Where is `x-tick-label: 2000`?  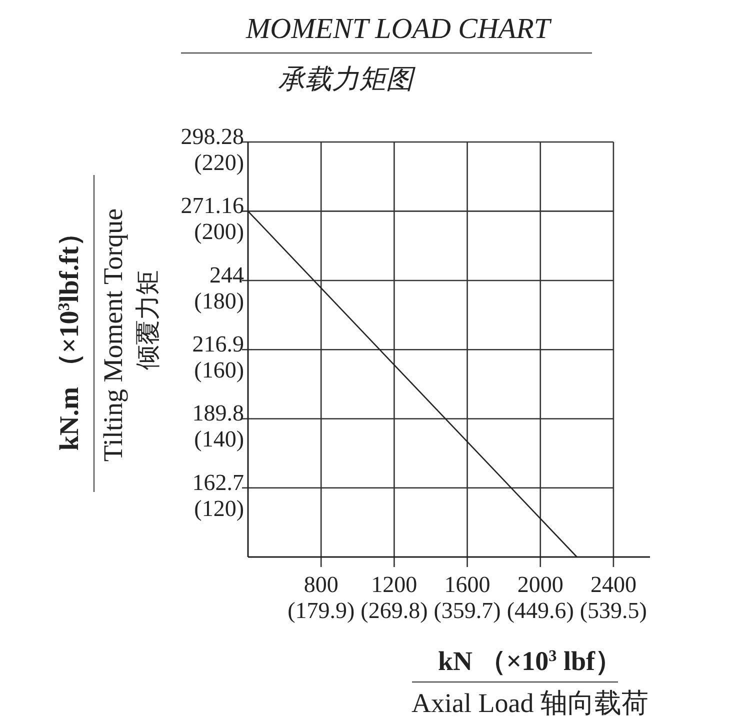 x-tick-label: 2000 is located at coordinates (540, 584).